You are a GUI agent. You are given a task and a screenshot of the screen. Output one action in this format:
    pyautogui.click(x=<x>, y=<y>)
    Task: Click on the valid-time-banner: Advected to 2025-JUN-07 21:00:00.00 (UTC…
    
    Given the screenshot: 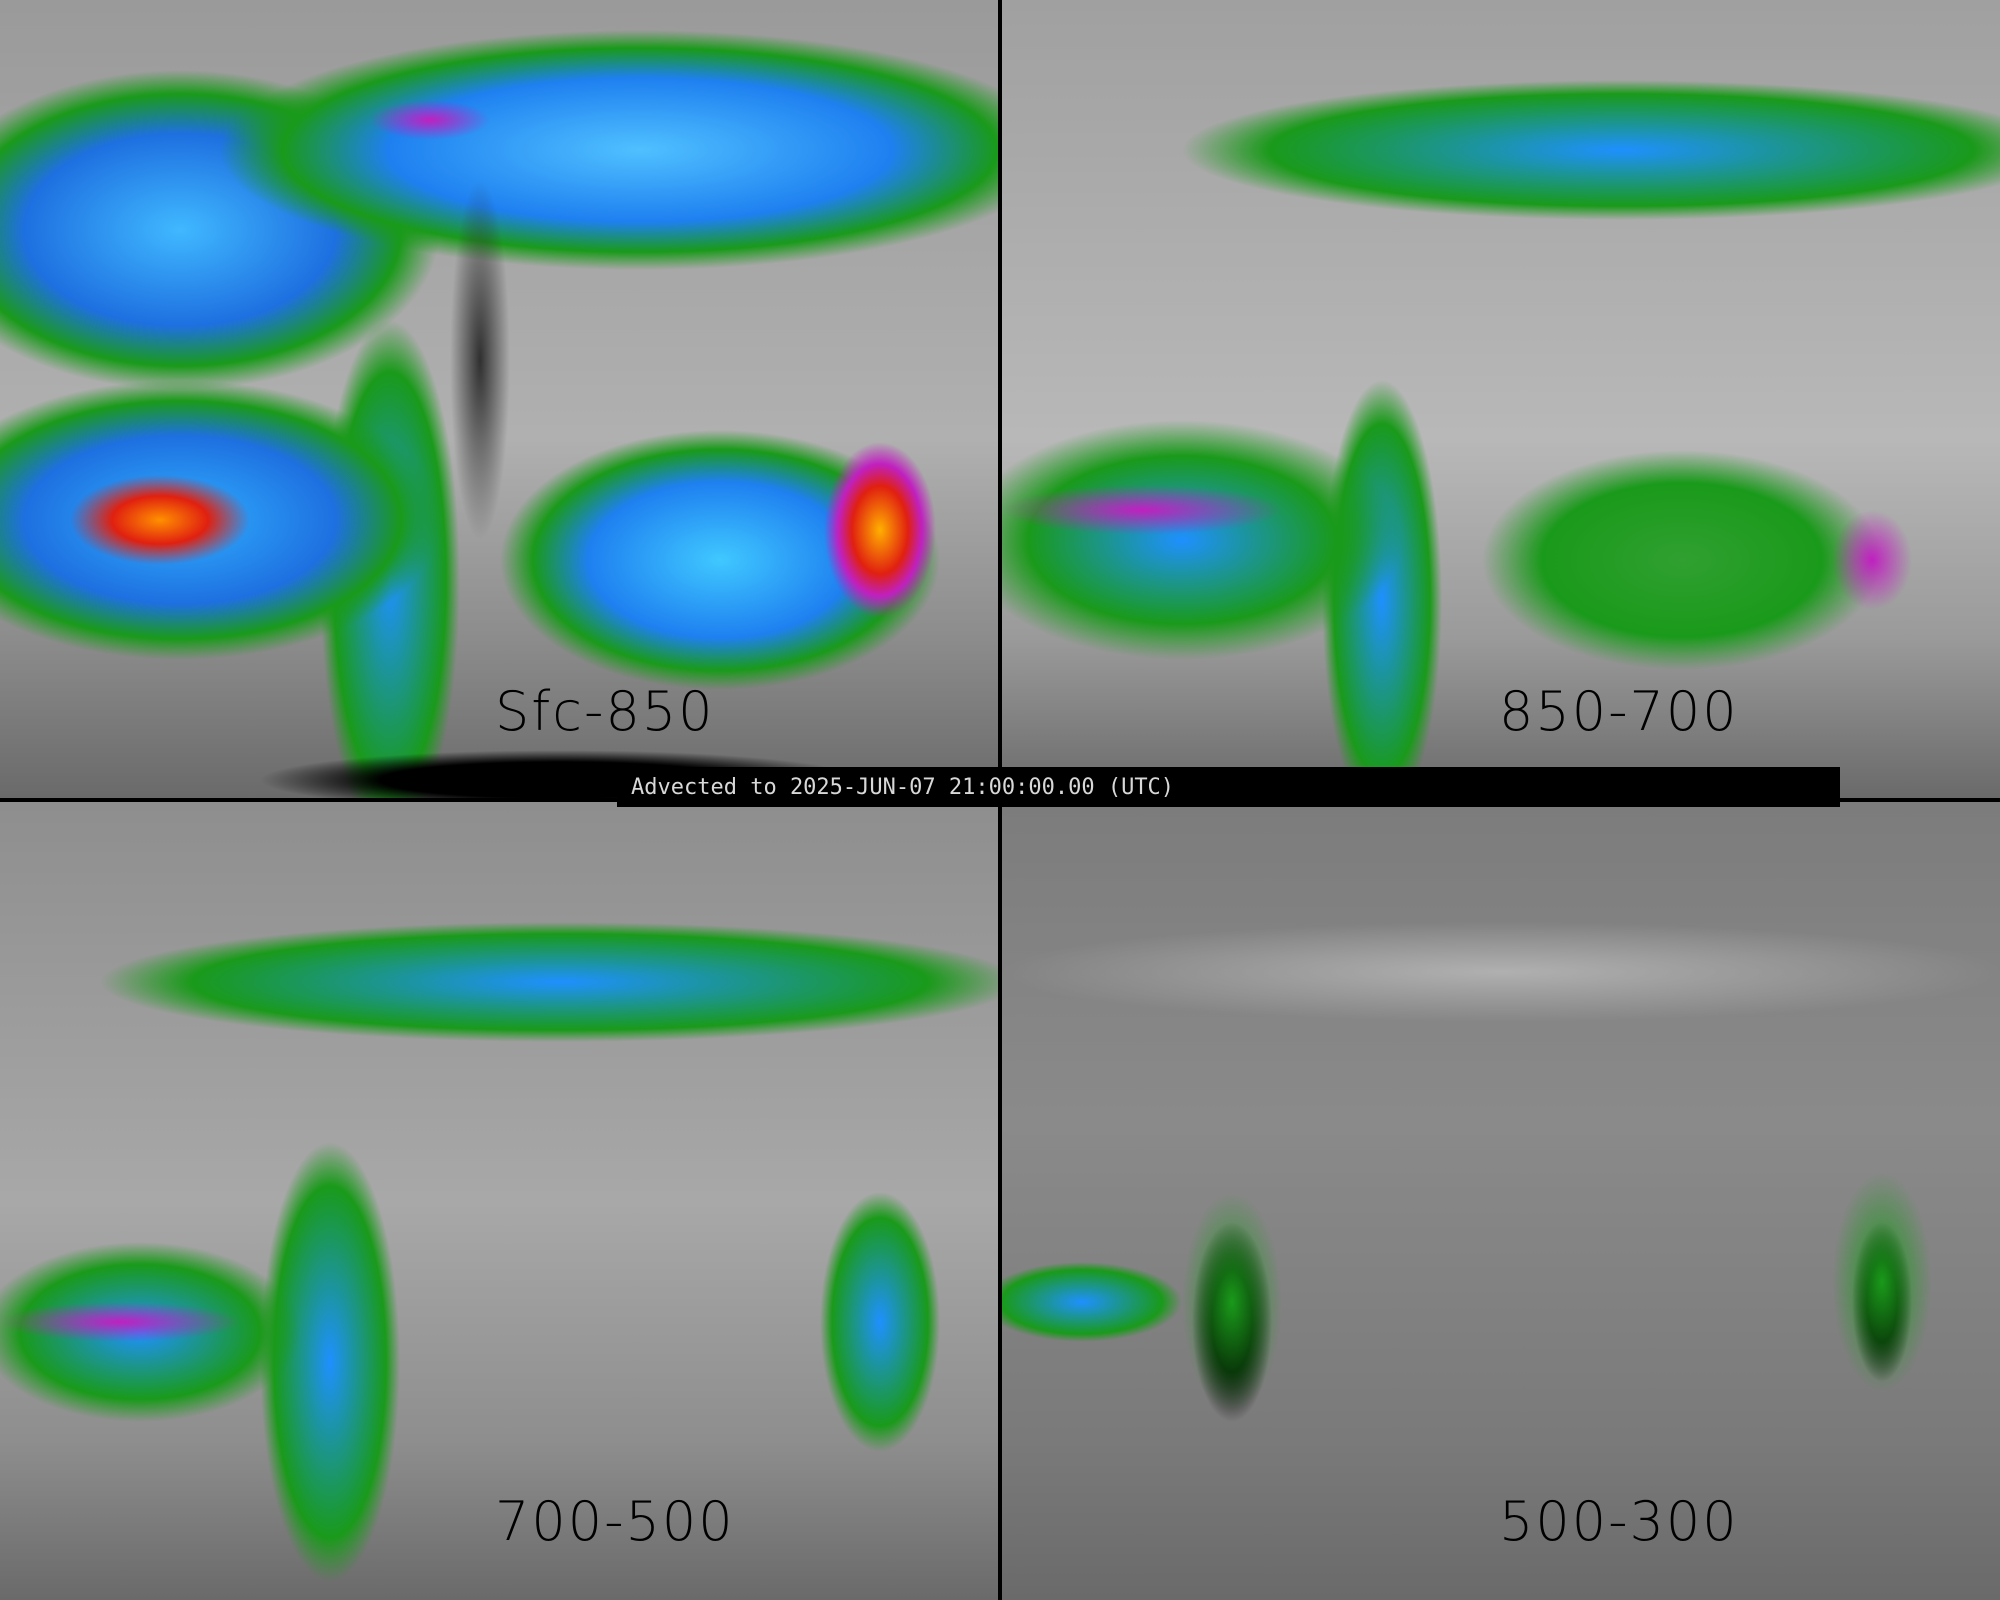 What is the action you would take?
    pyautogui.click(x=1228, y=787)
    